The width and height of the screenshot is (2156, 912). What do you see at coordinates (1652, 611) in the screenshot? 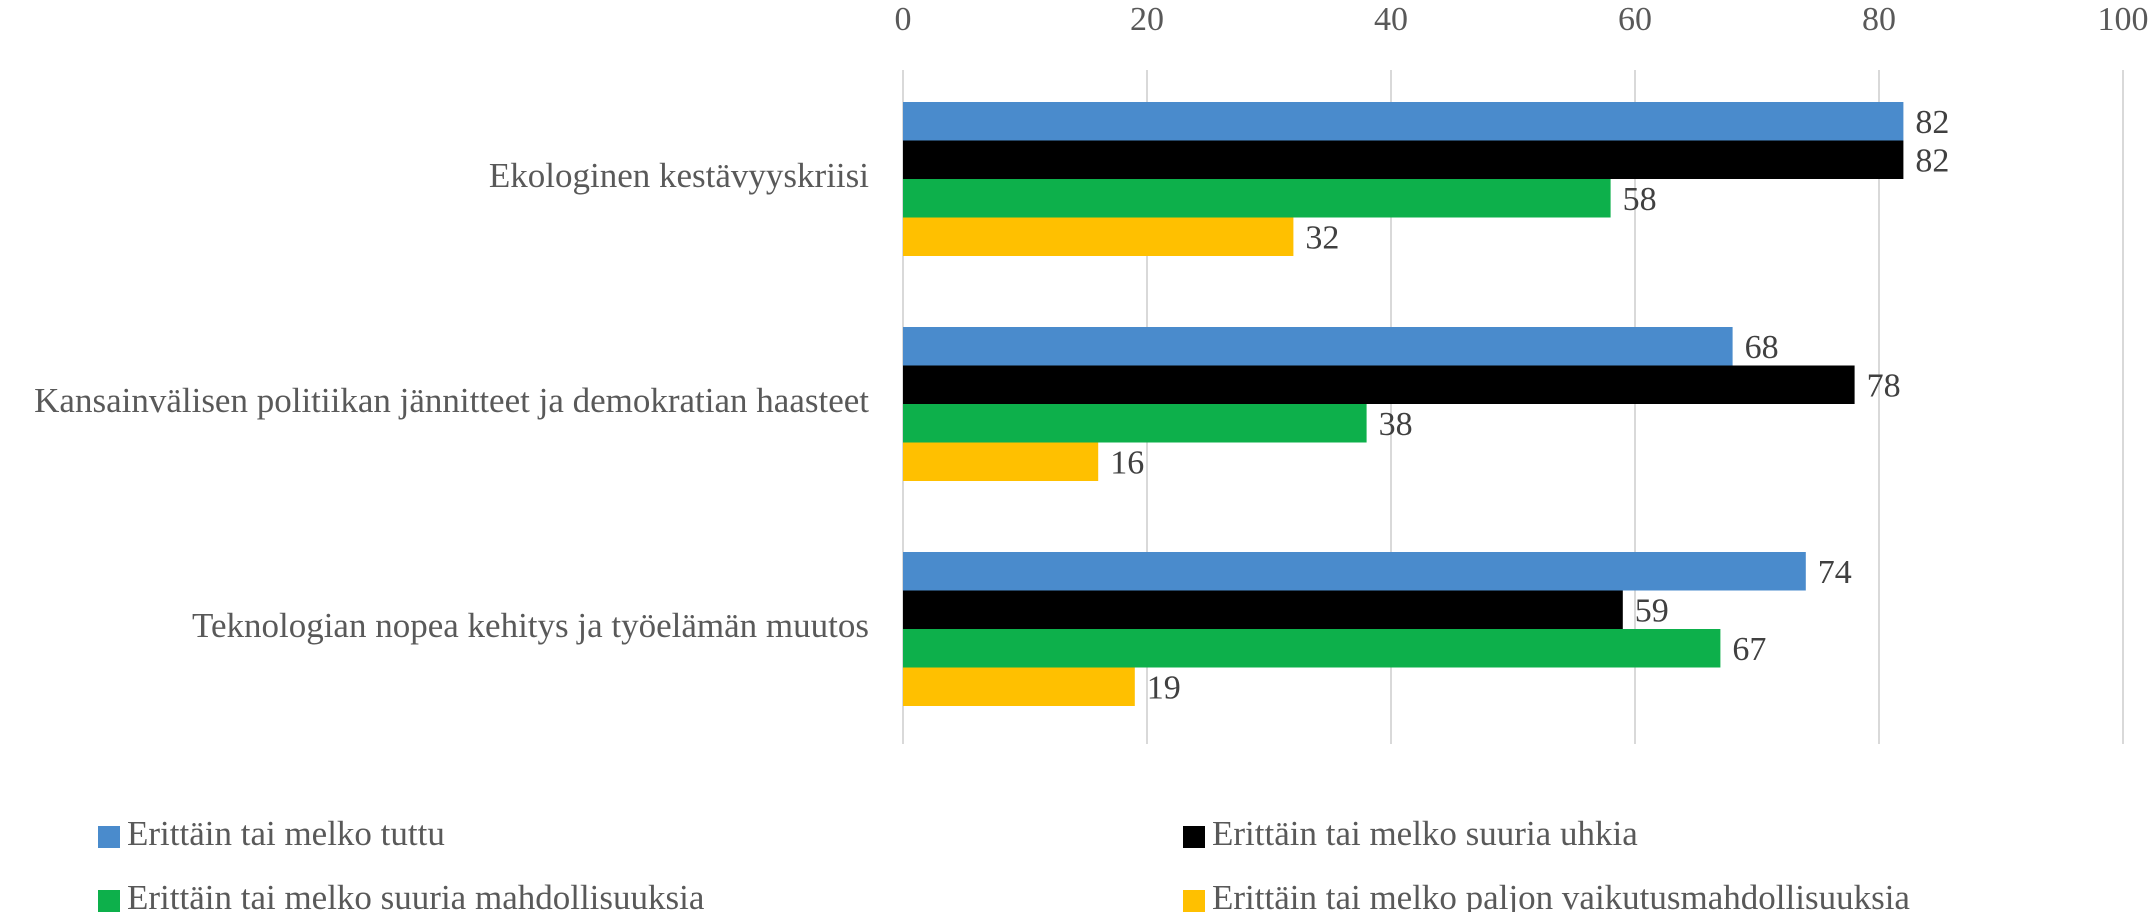
I see `value-label: 59` at bounding box center [1652, 611].